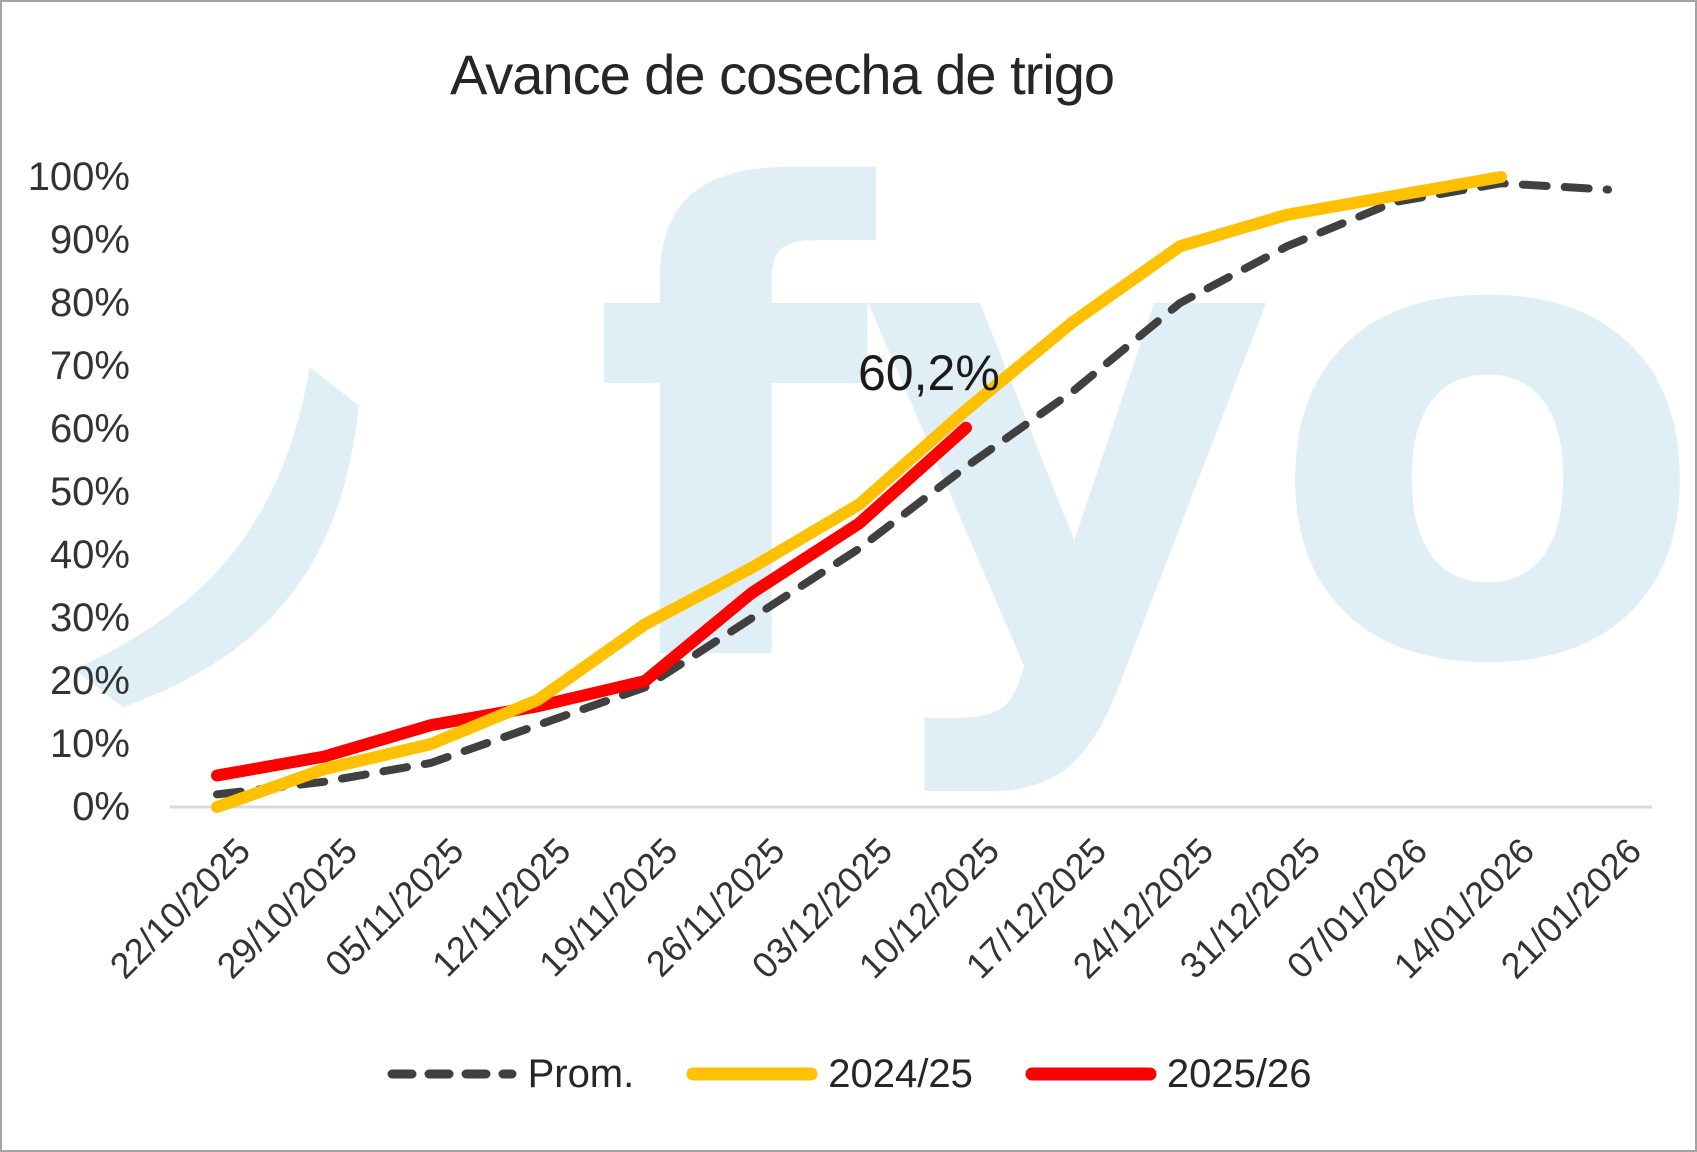 The image size is (1697, 1152). Describe the element at coordinates (89, 240) in the screenshot. I see `y-tick-label-90: 90%` at that location.